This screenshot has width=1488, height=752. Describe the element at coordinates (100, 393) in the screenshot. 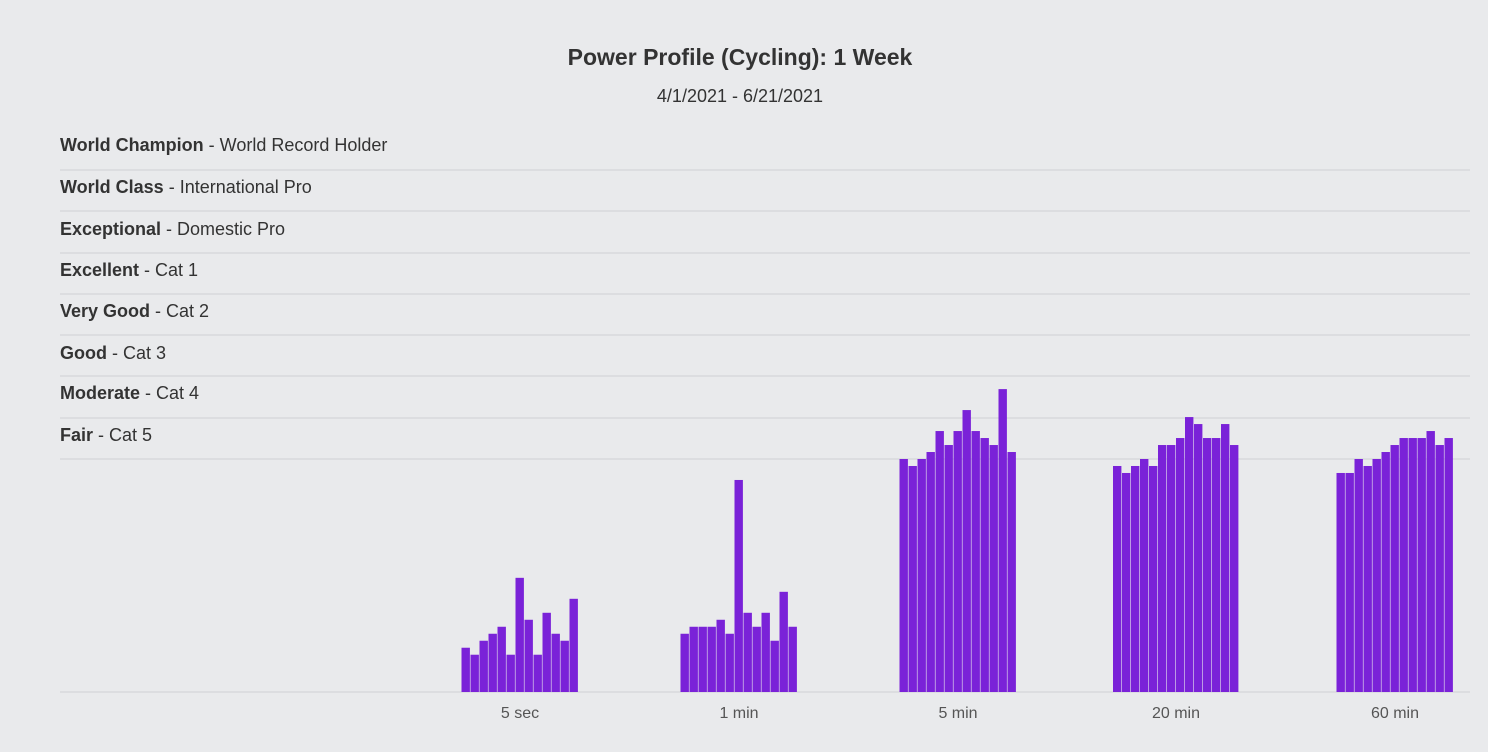

I see `level-name: Moderate` at that location.